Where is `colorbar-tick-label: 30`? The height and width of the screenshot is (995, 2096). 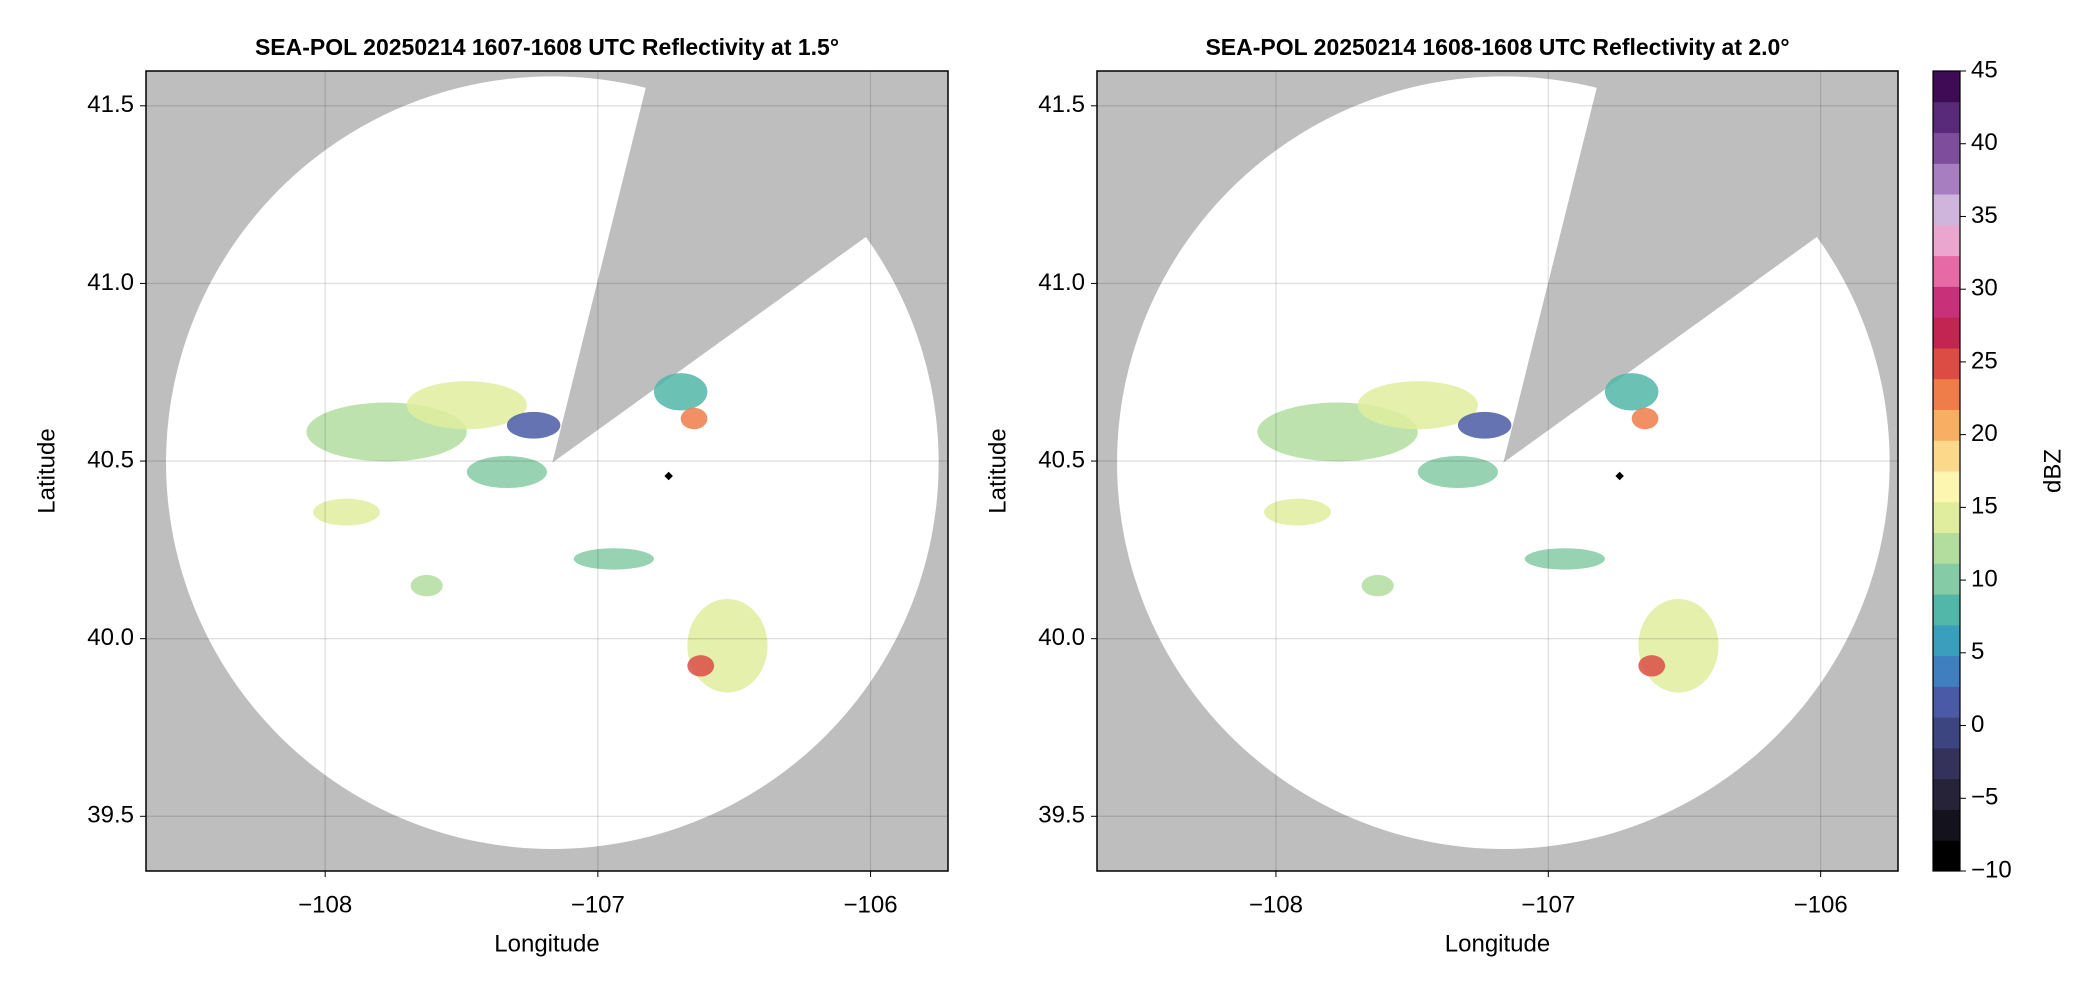 colorbar-tick-label: 30 is located at coordinates (1984, 288).